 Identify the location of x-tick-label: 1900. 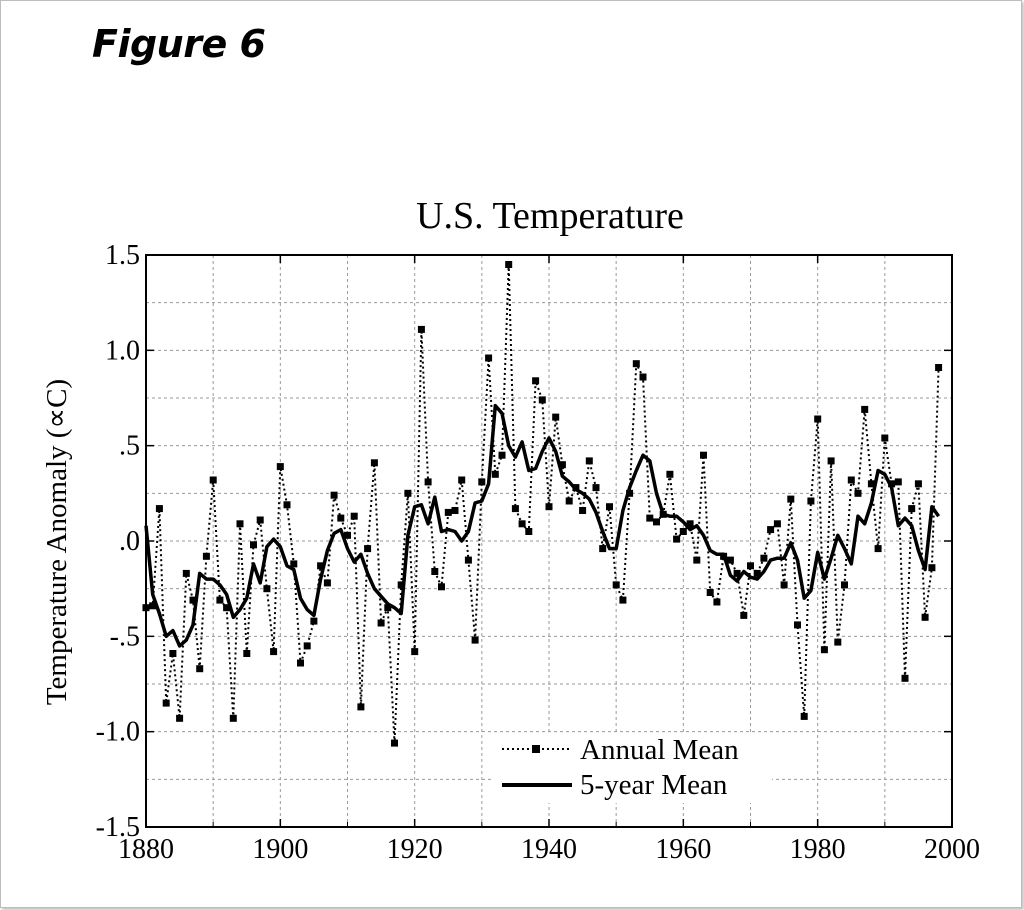
(280, 849).